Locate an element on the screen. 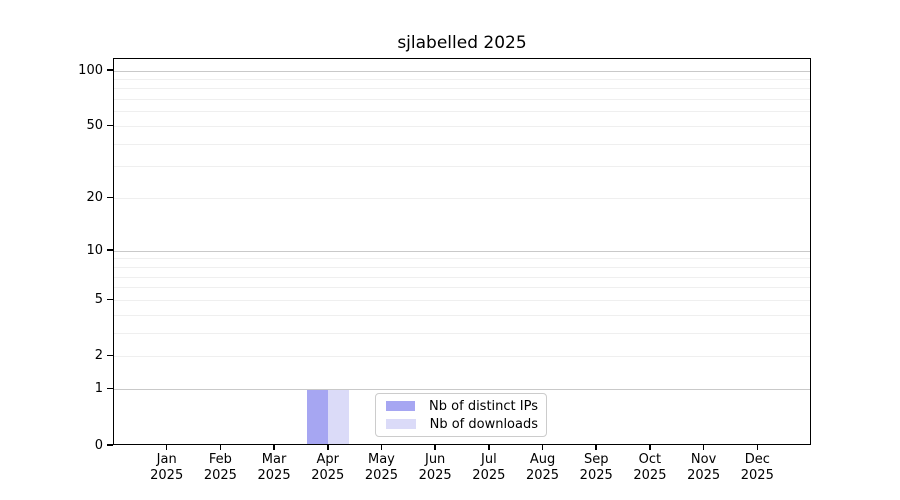 Image resolution: width=900 pixels, height=500 pixels. x-tick-label: Jun 2025 is located at coordinates (435, 467).